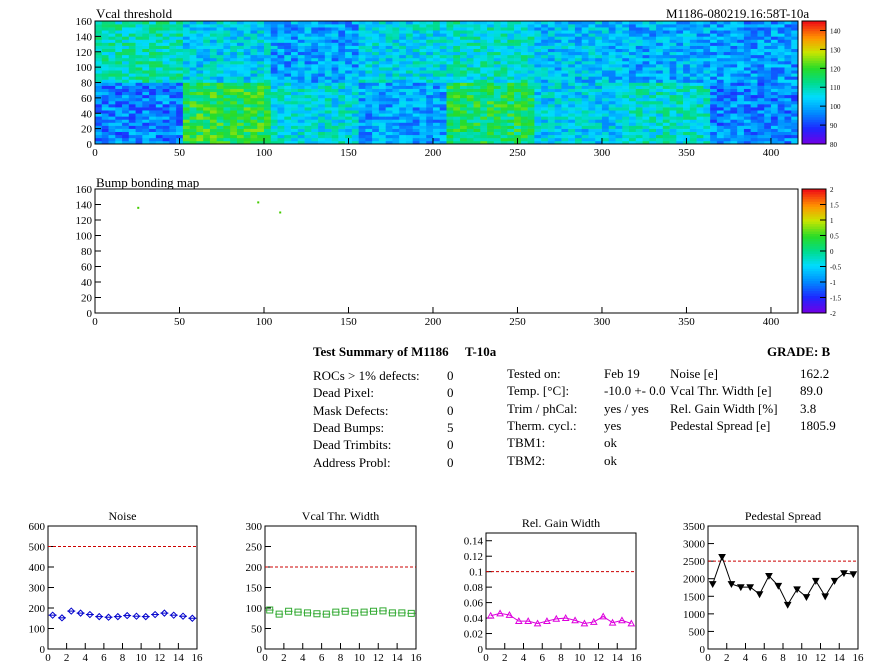 The image size is (896, 672). I want to click on y-tick-label: 600, so click(37, 527).